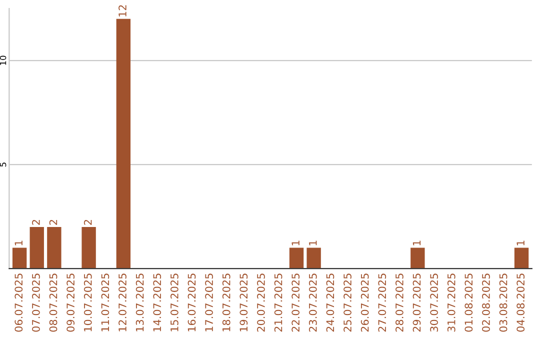 This screenshot has width=540, height=340. I want to click on y-tick-label: 5, so click(3, 164).